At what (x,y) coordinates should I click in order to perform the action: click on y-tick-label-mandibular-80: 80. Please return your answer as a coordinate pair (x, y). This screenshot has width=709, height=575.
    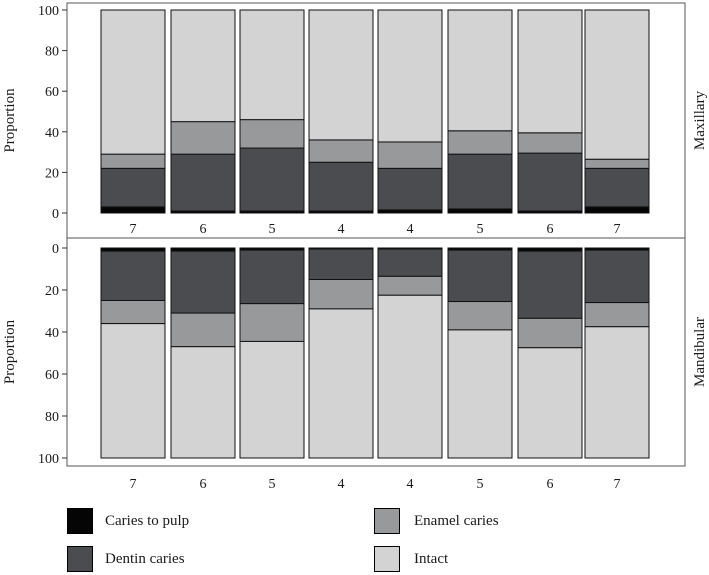
    Looking at the image, I should click on (52, 417).